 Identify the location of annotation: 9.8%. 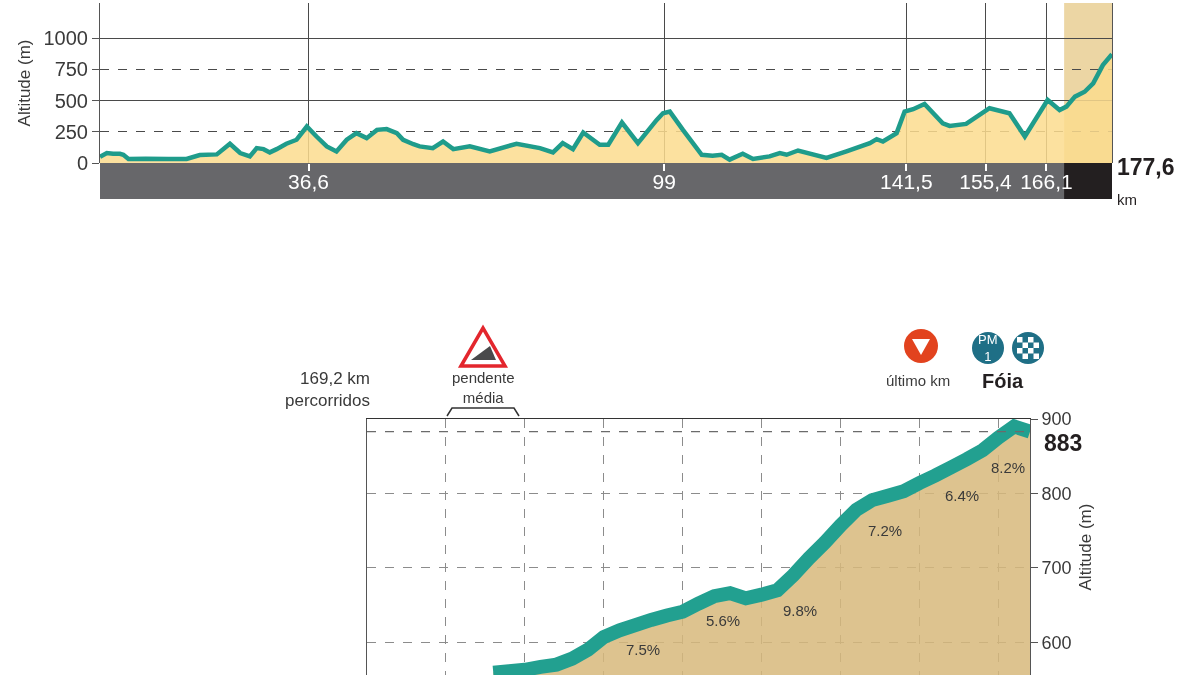
(800, 610).